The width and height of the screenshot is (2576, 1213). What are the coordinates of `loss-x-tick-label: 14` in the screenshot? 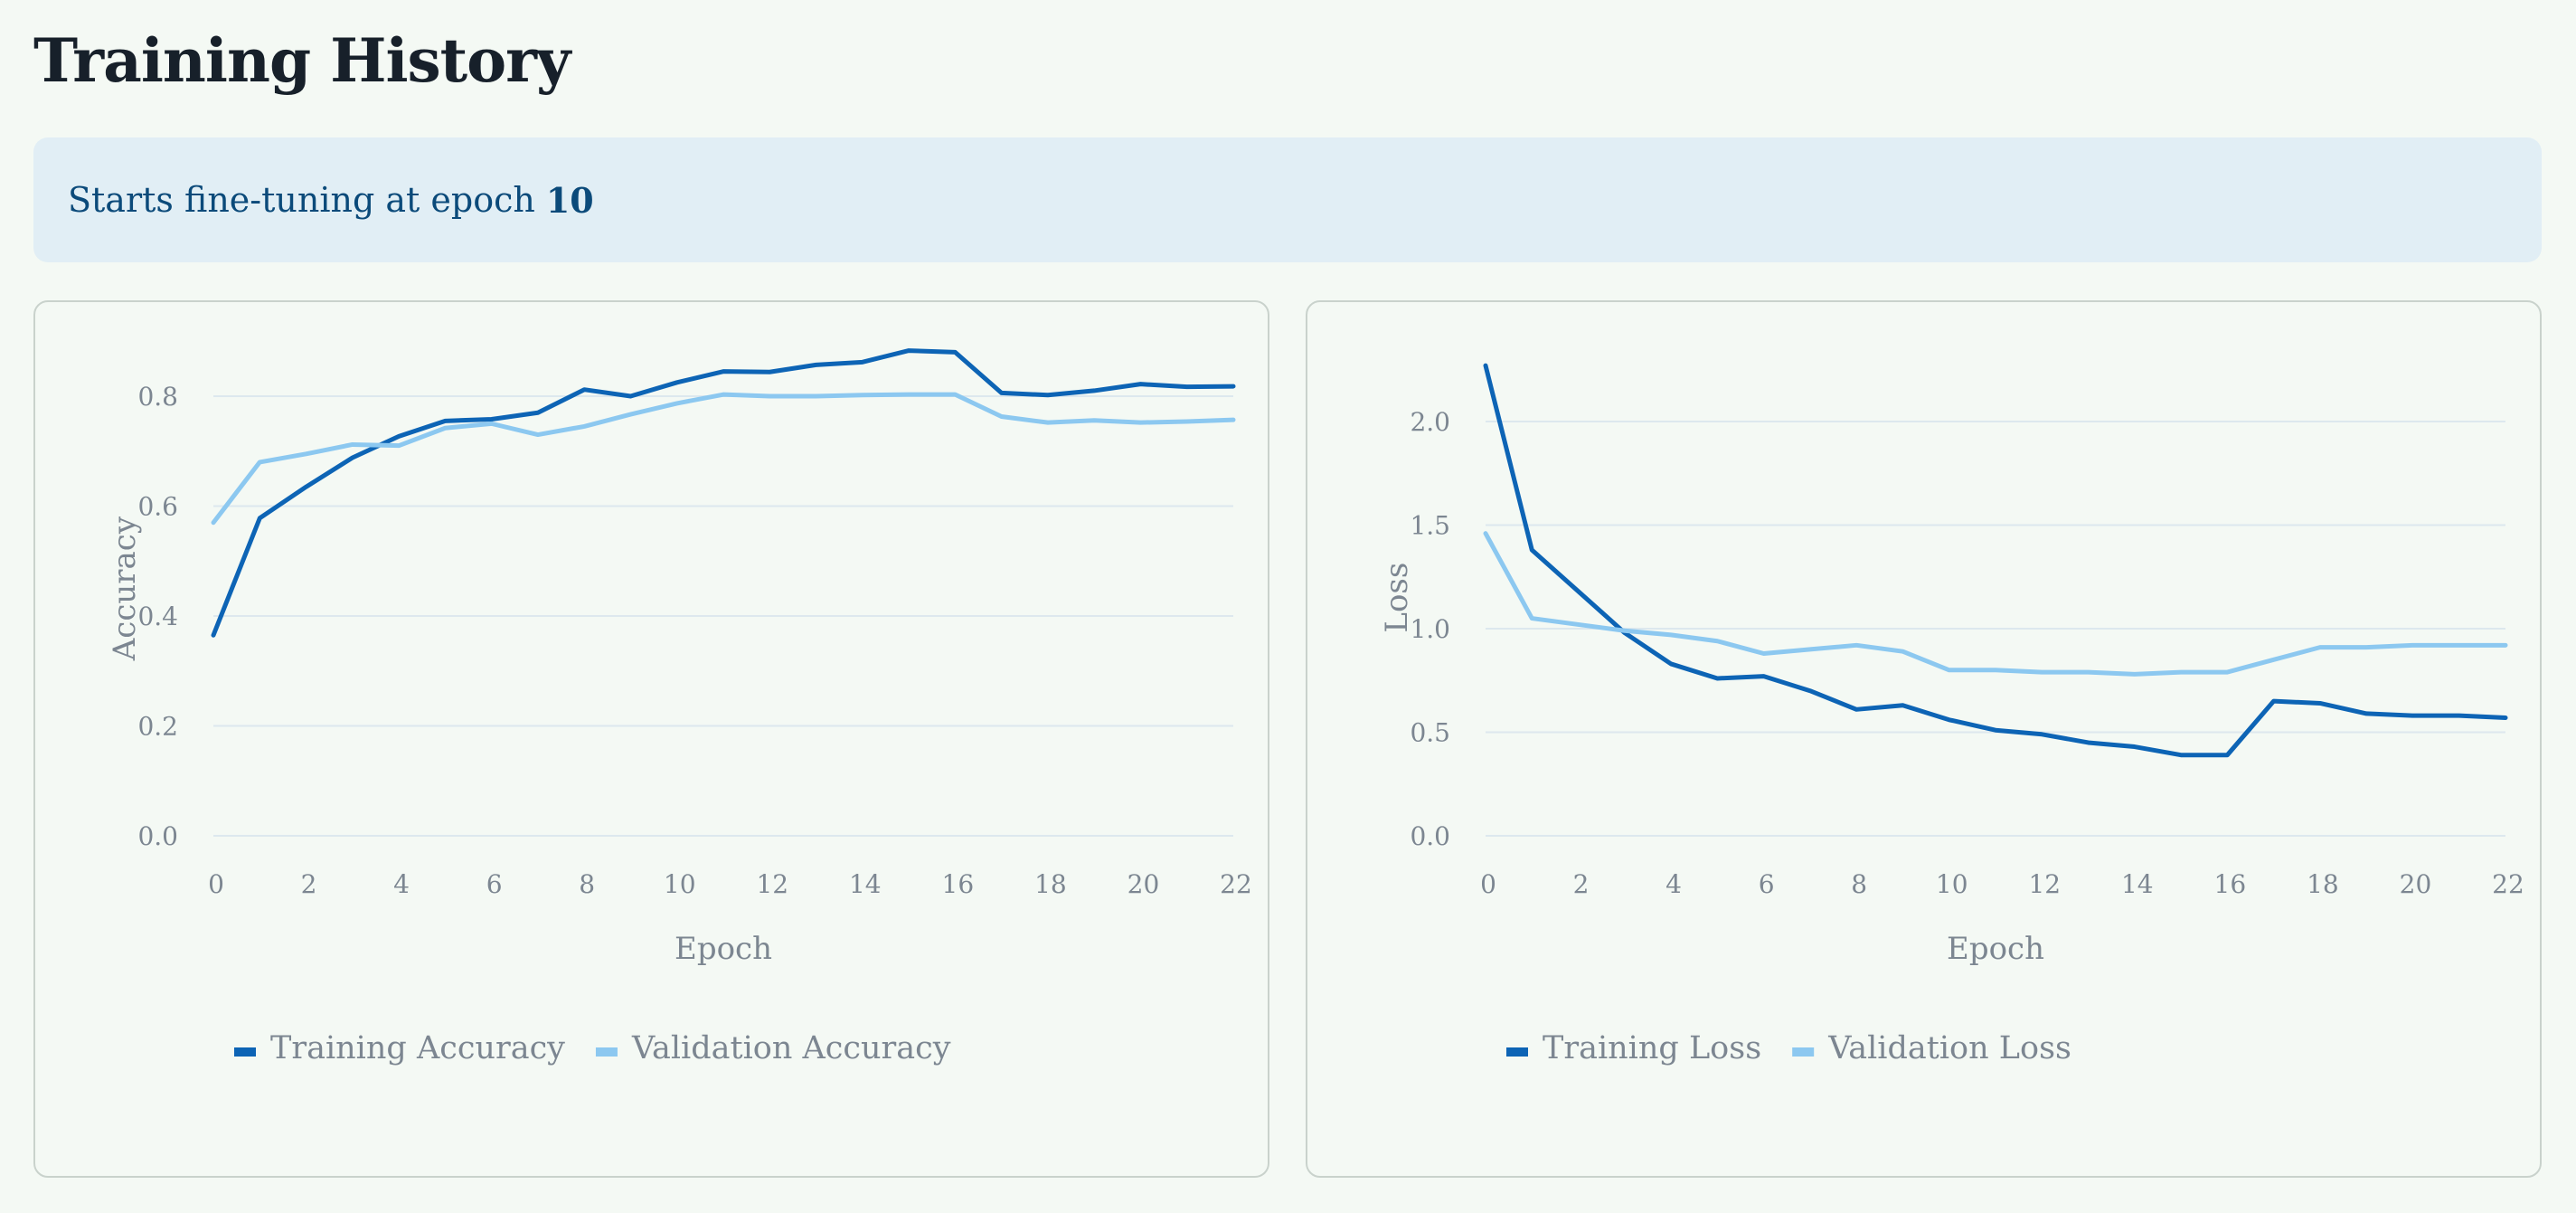 It's located at (2137, 884).